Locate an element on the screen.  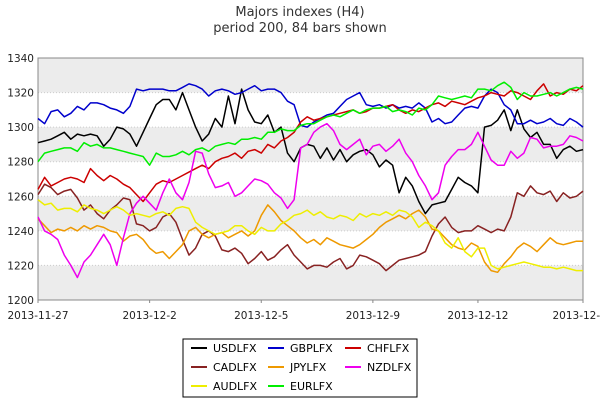
legend-label-eurlfx: EURLFX is located at coordinates (311, 386).